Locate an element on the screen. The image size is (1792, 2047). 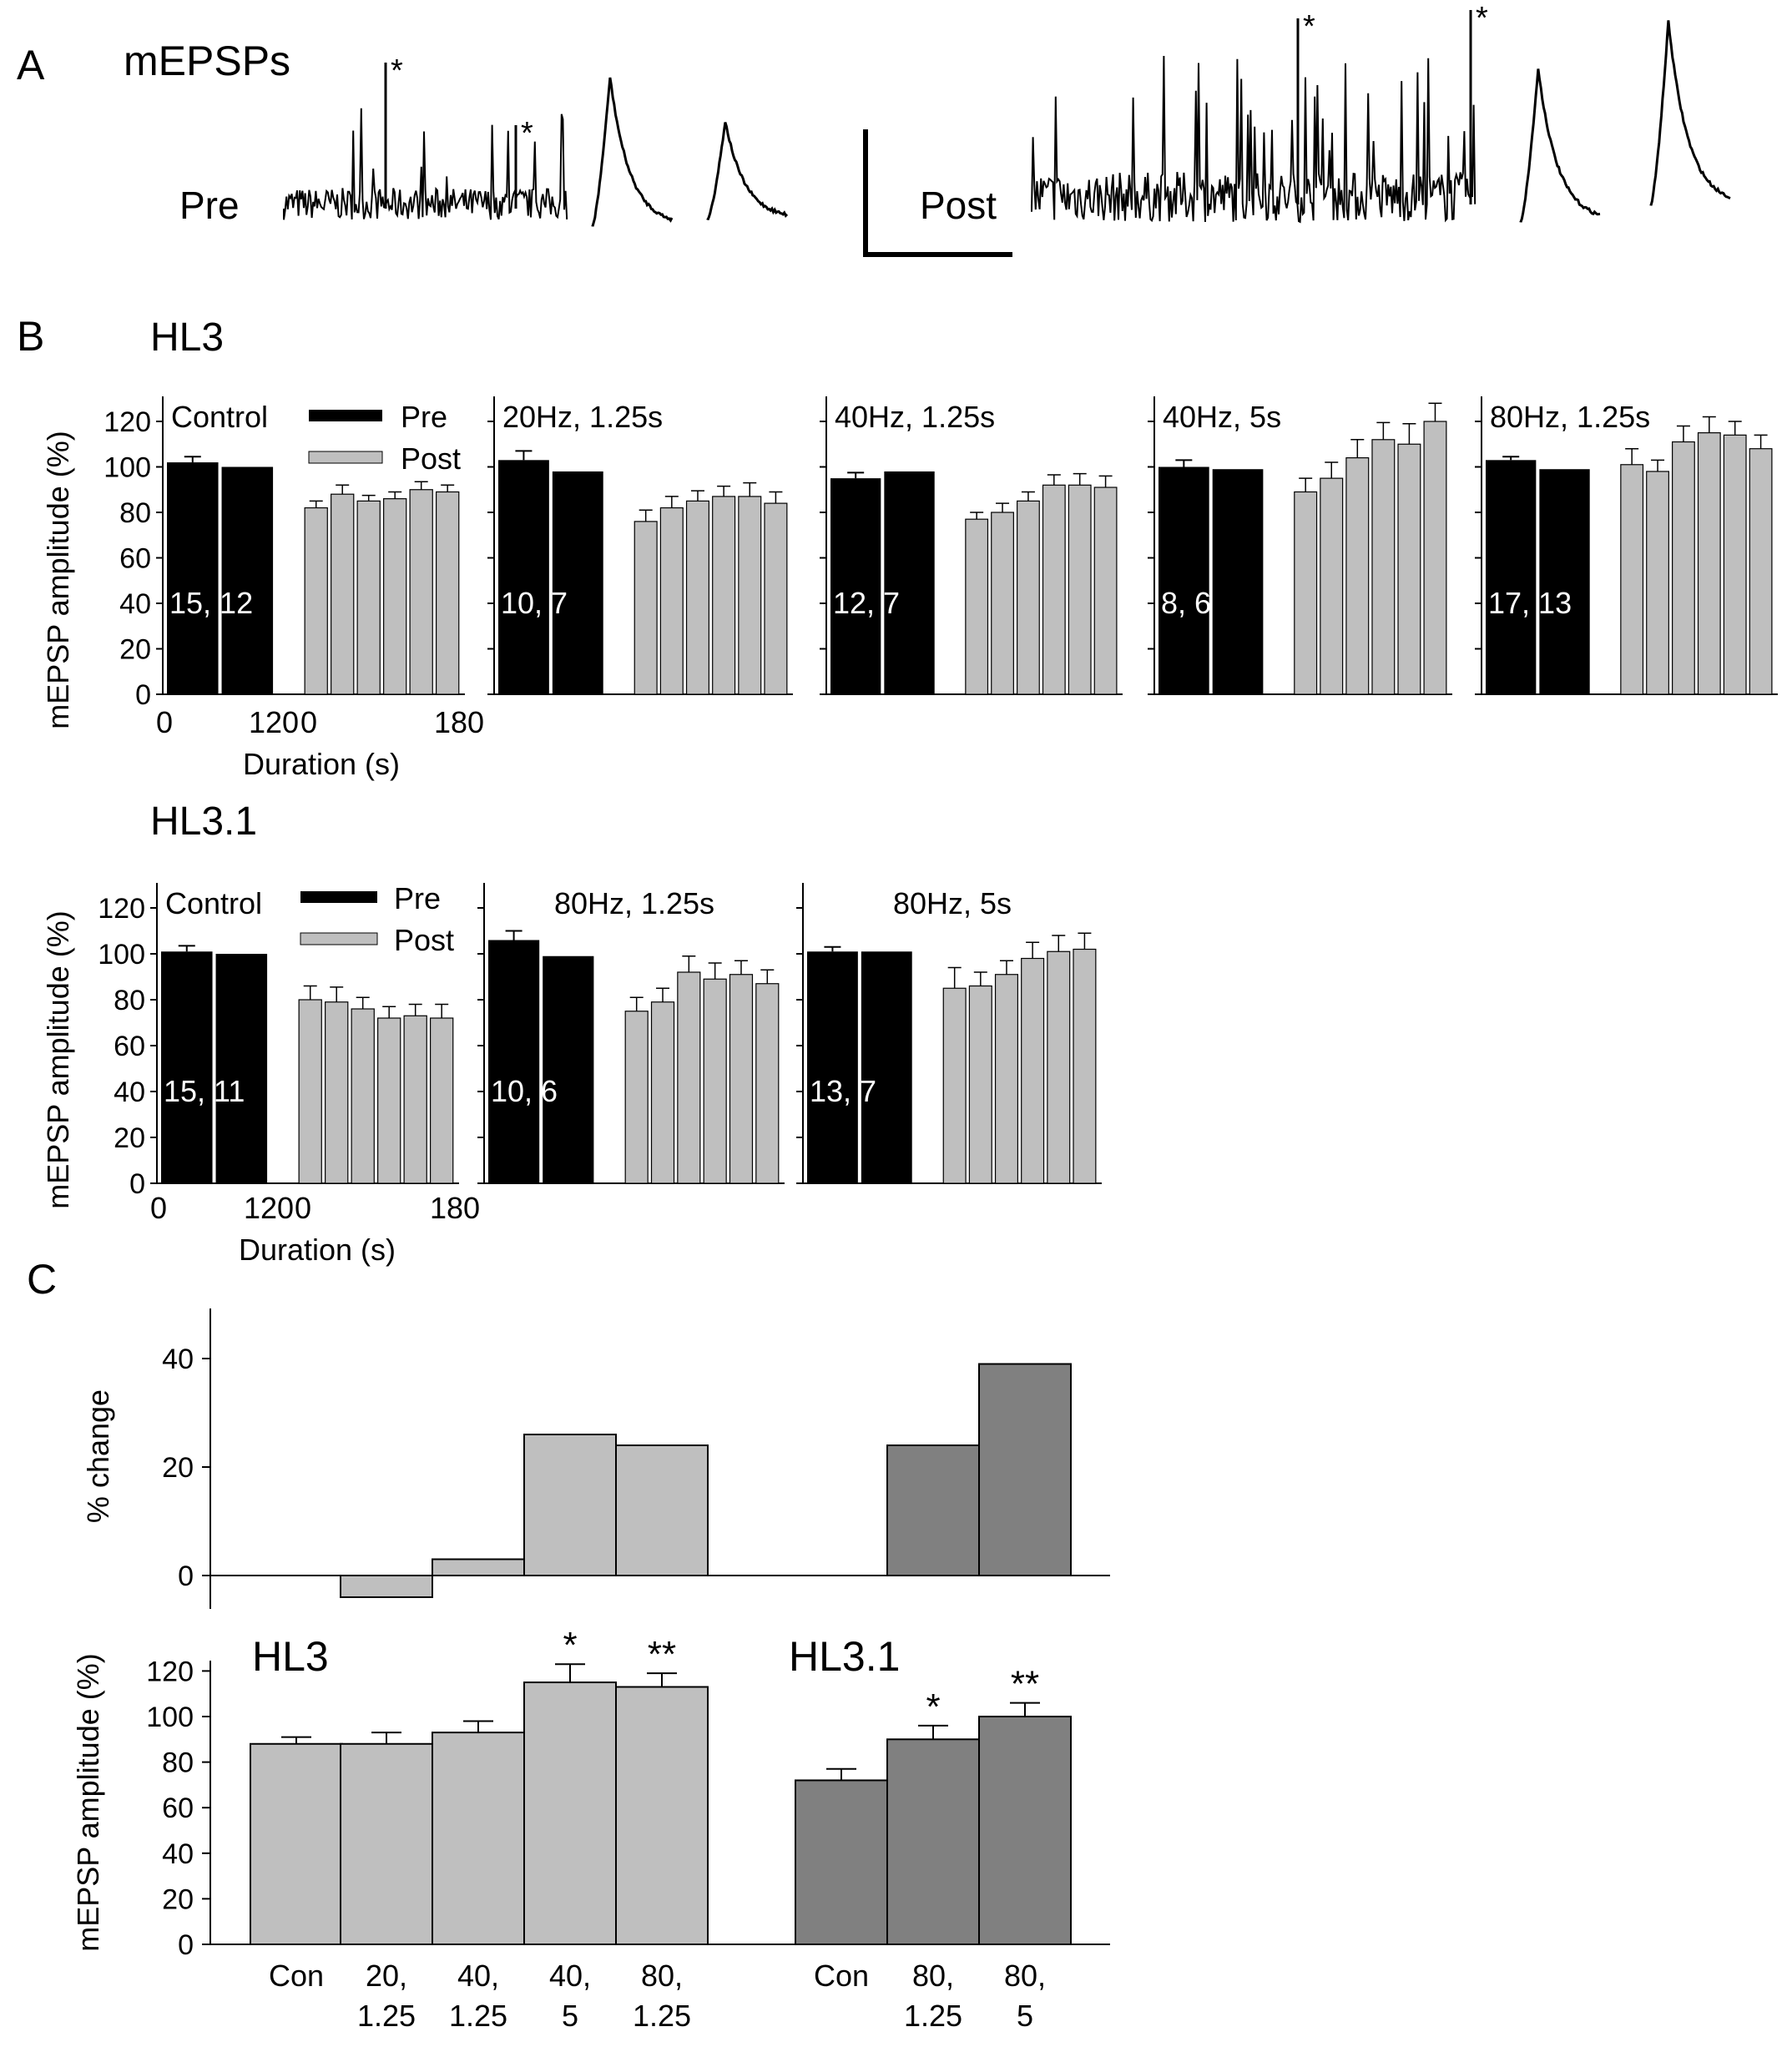
y-tick-label: 60 is located at coordinates (135, 559).